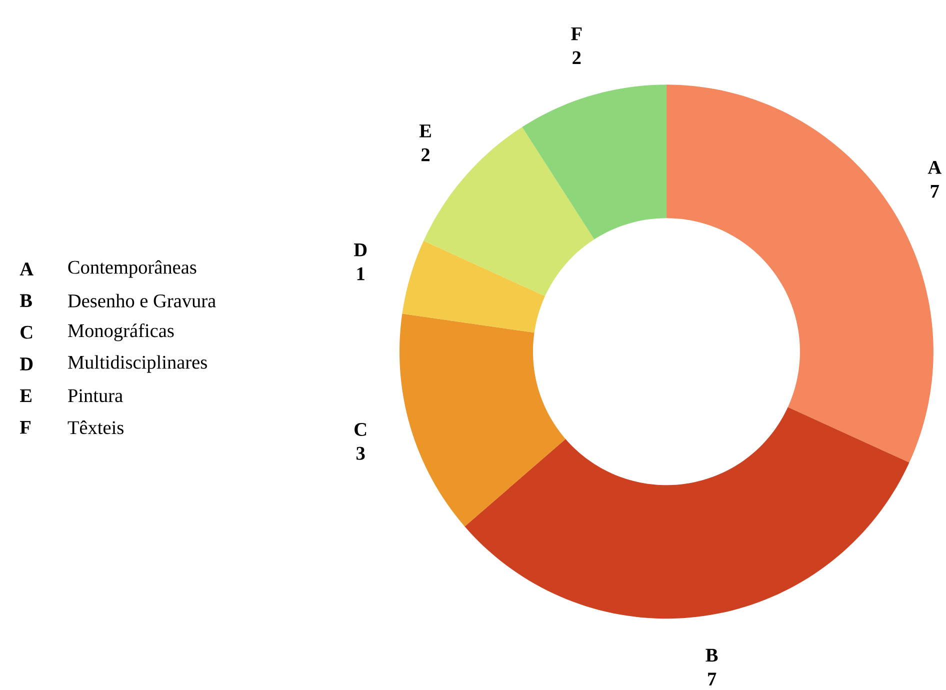 The image size is (946, 690). What do you see at coordinates (360, 250) in the screenshot?
I see `slice-label: D` at bounding box center [360, 250].